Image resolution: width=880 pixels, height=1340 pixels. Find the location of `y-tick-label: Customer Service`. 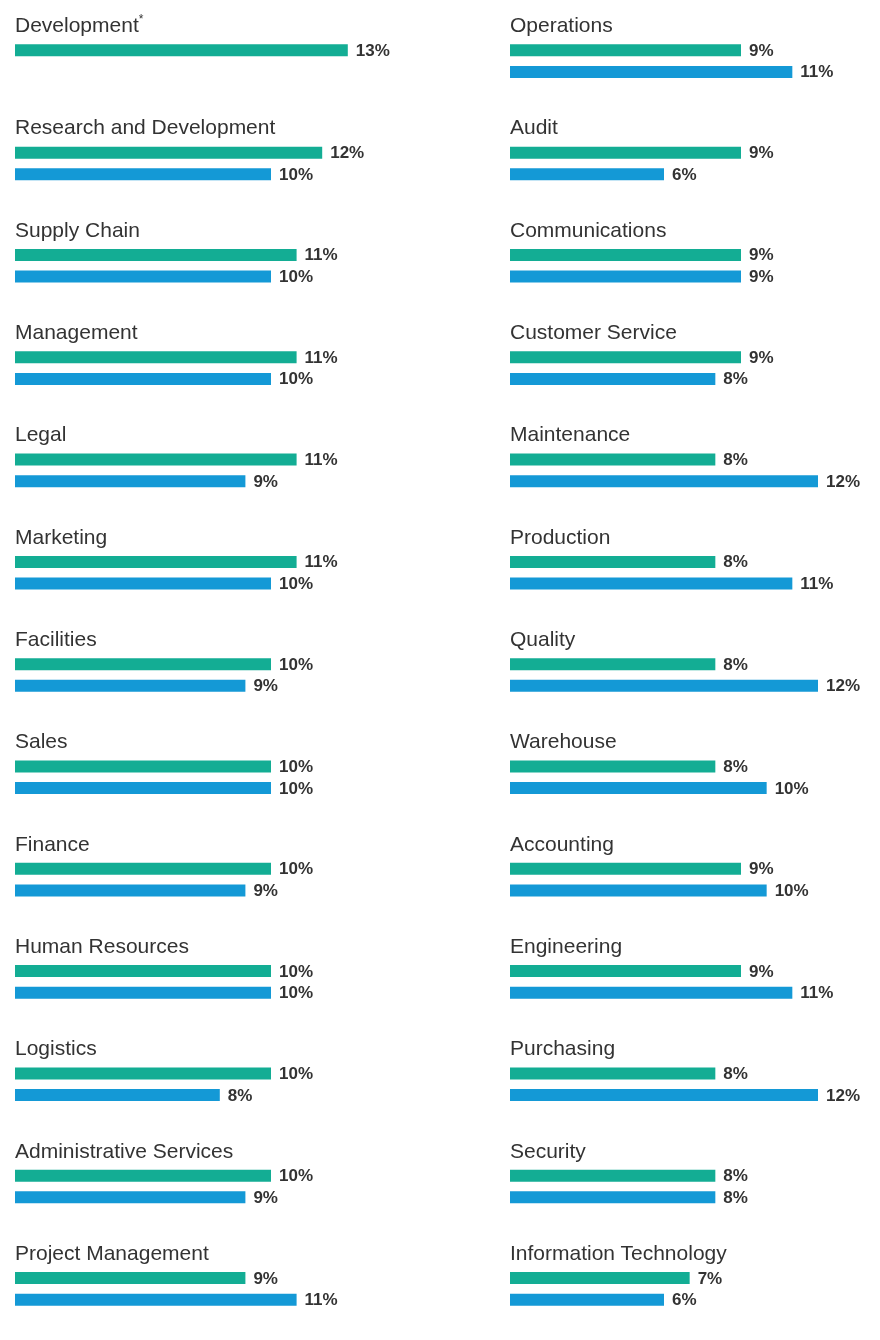

y-tick-label: Customer Service is located at coordinates (593, 332).